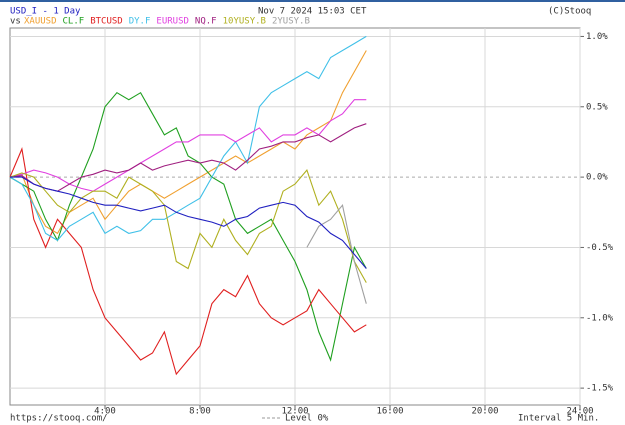  I want to click on x-tick-label: 24:00, so click(579, 412).